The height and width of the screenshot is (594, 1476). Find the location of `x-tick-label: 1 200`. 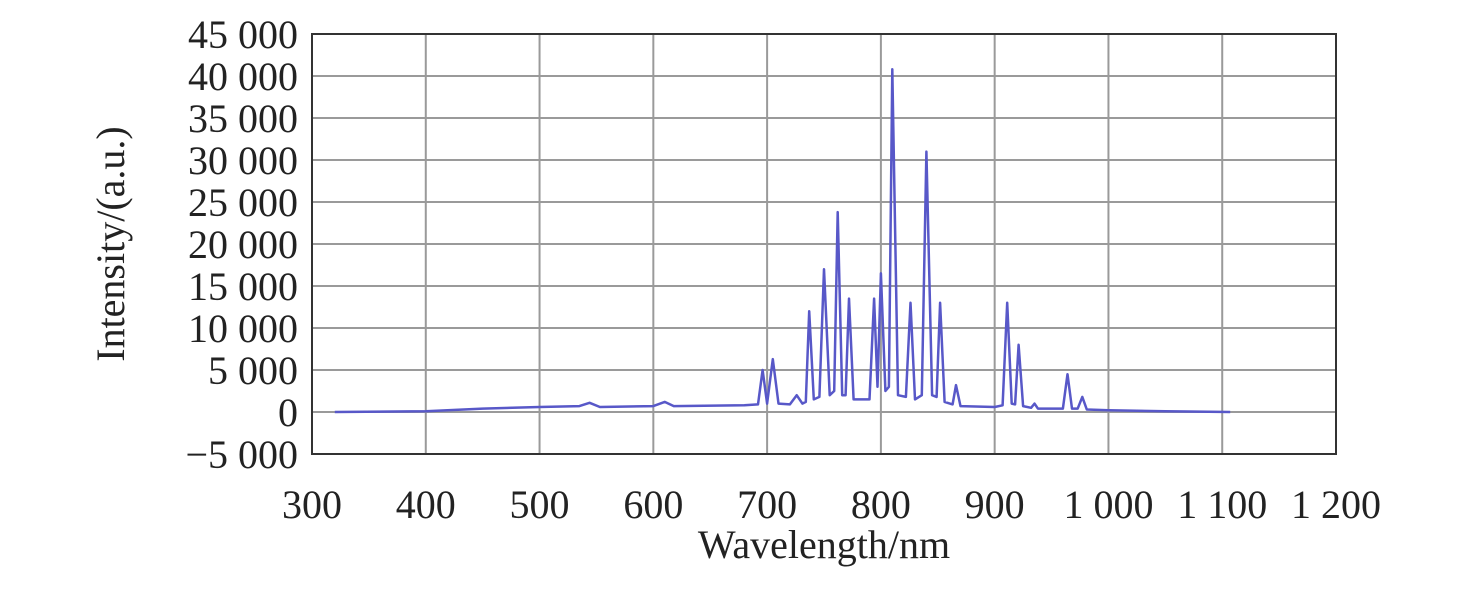

x-tick-label: 1 200 is located at coordinates (1336, 504).